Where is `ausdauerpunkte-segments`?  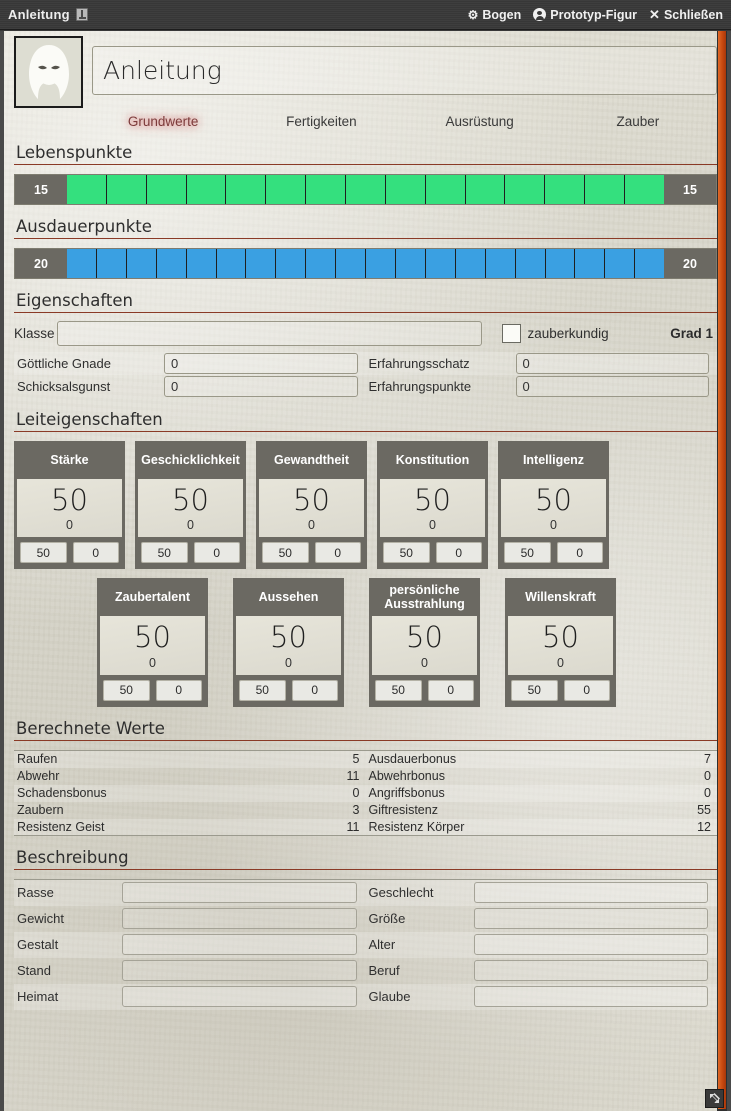 ausdauerpunkte-segments is located at coordinates (366, 263).